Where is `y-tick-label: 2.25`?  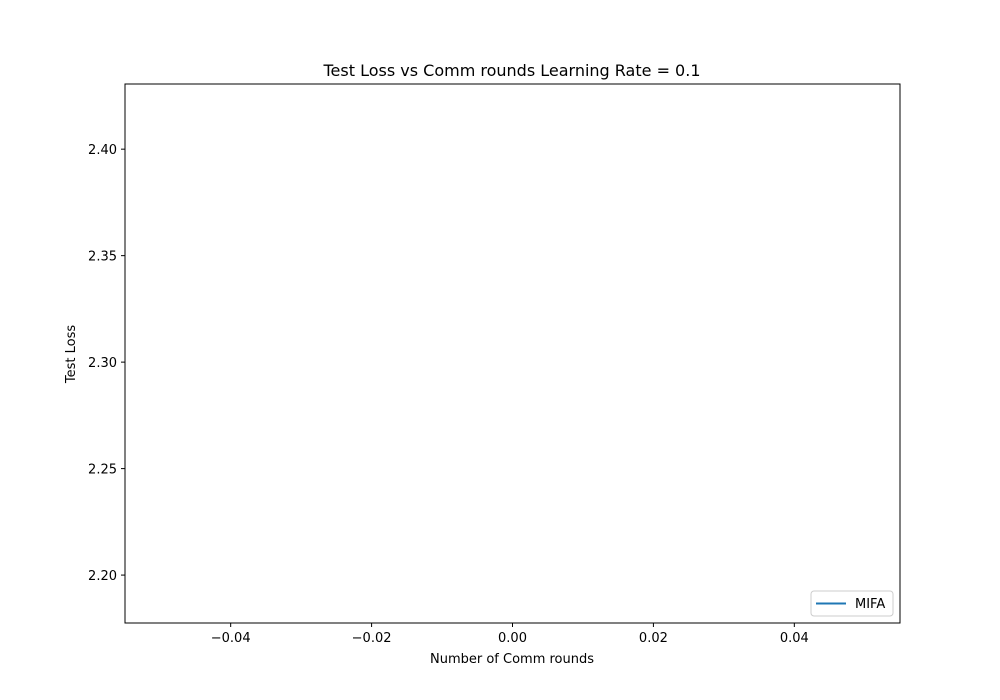 y-tick-label: 2.25 is located at coordinates (102, 470).